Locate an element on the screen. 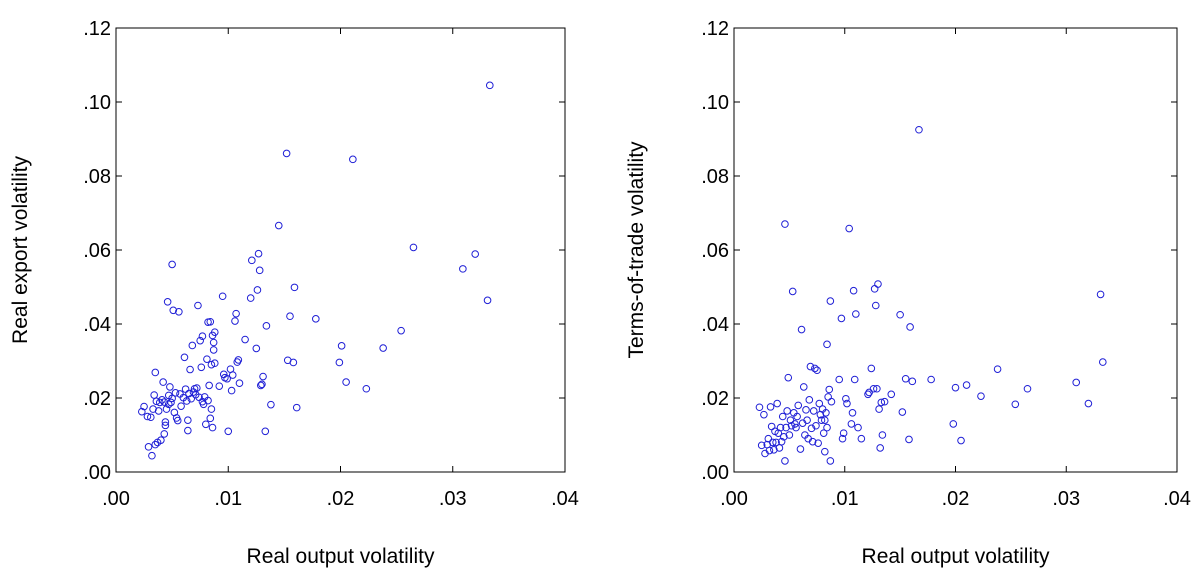 Image resolution: width=1199 pixels, height=571 pixels. x-tick-label: .03 is located at coordinates (1066, 499).